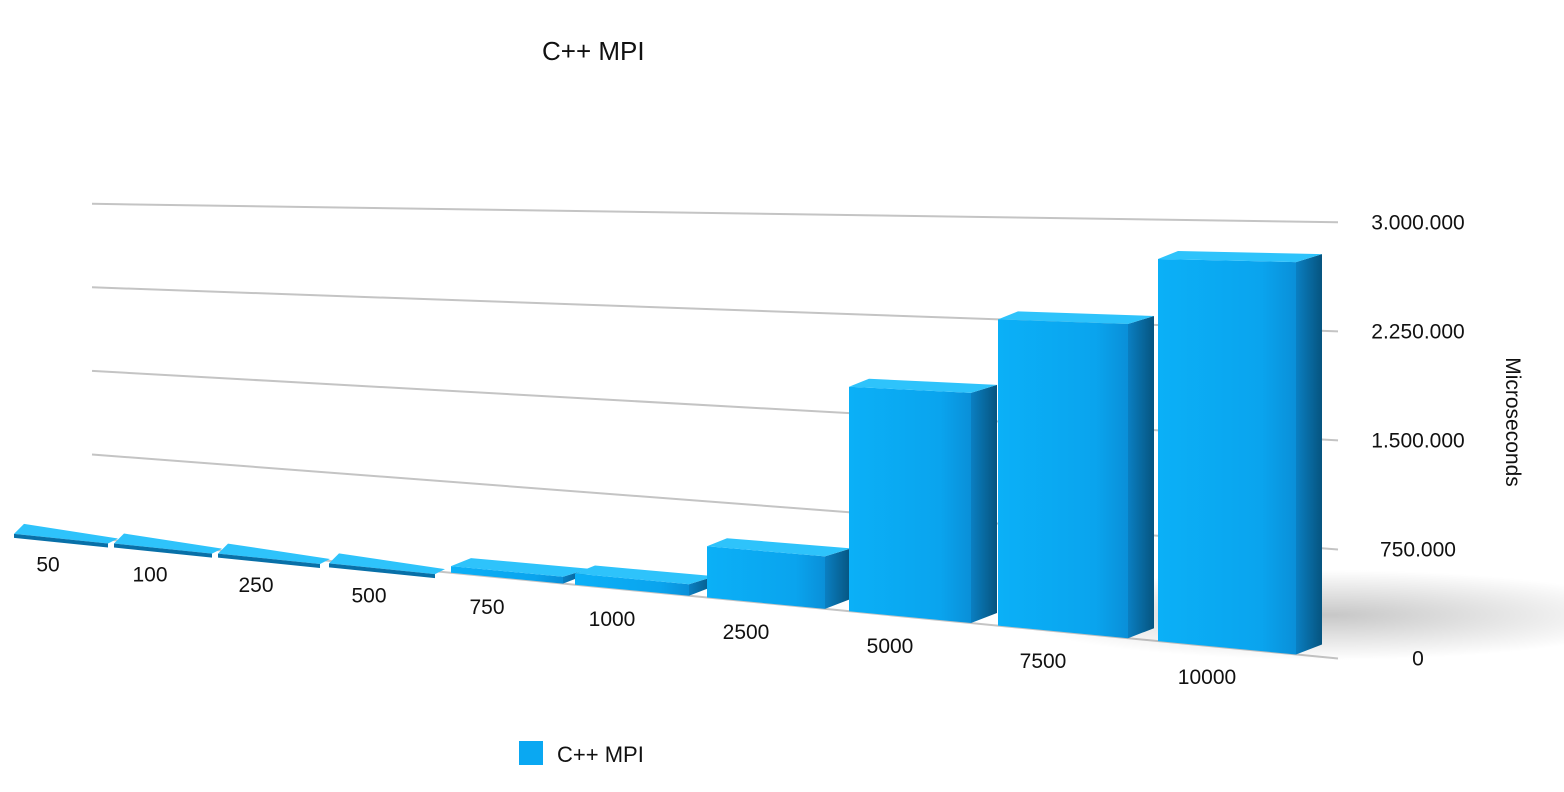 This screenshot has width=1564, height=792. I want to click on x-tick-label: 1000, so click(612, 619).